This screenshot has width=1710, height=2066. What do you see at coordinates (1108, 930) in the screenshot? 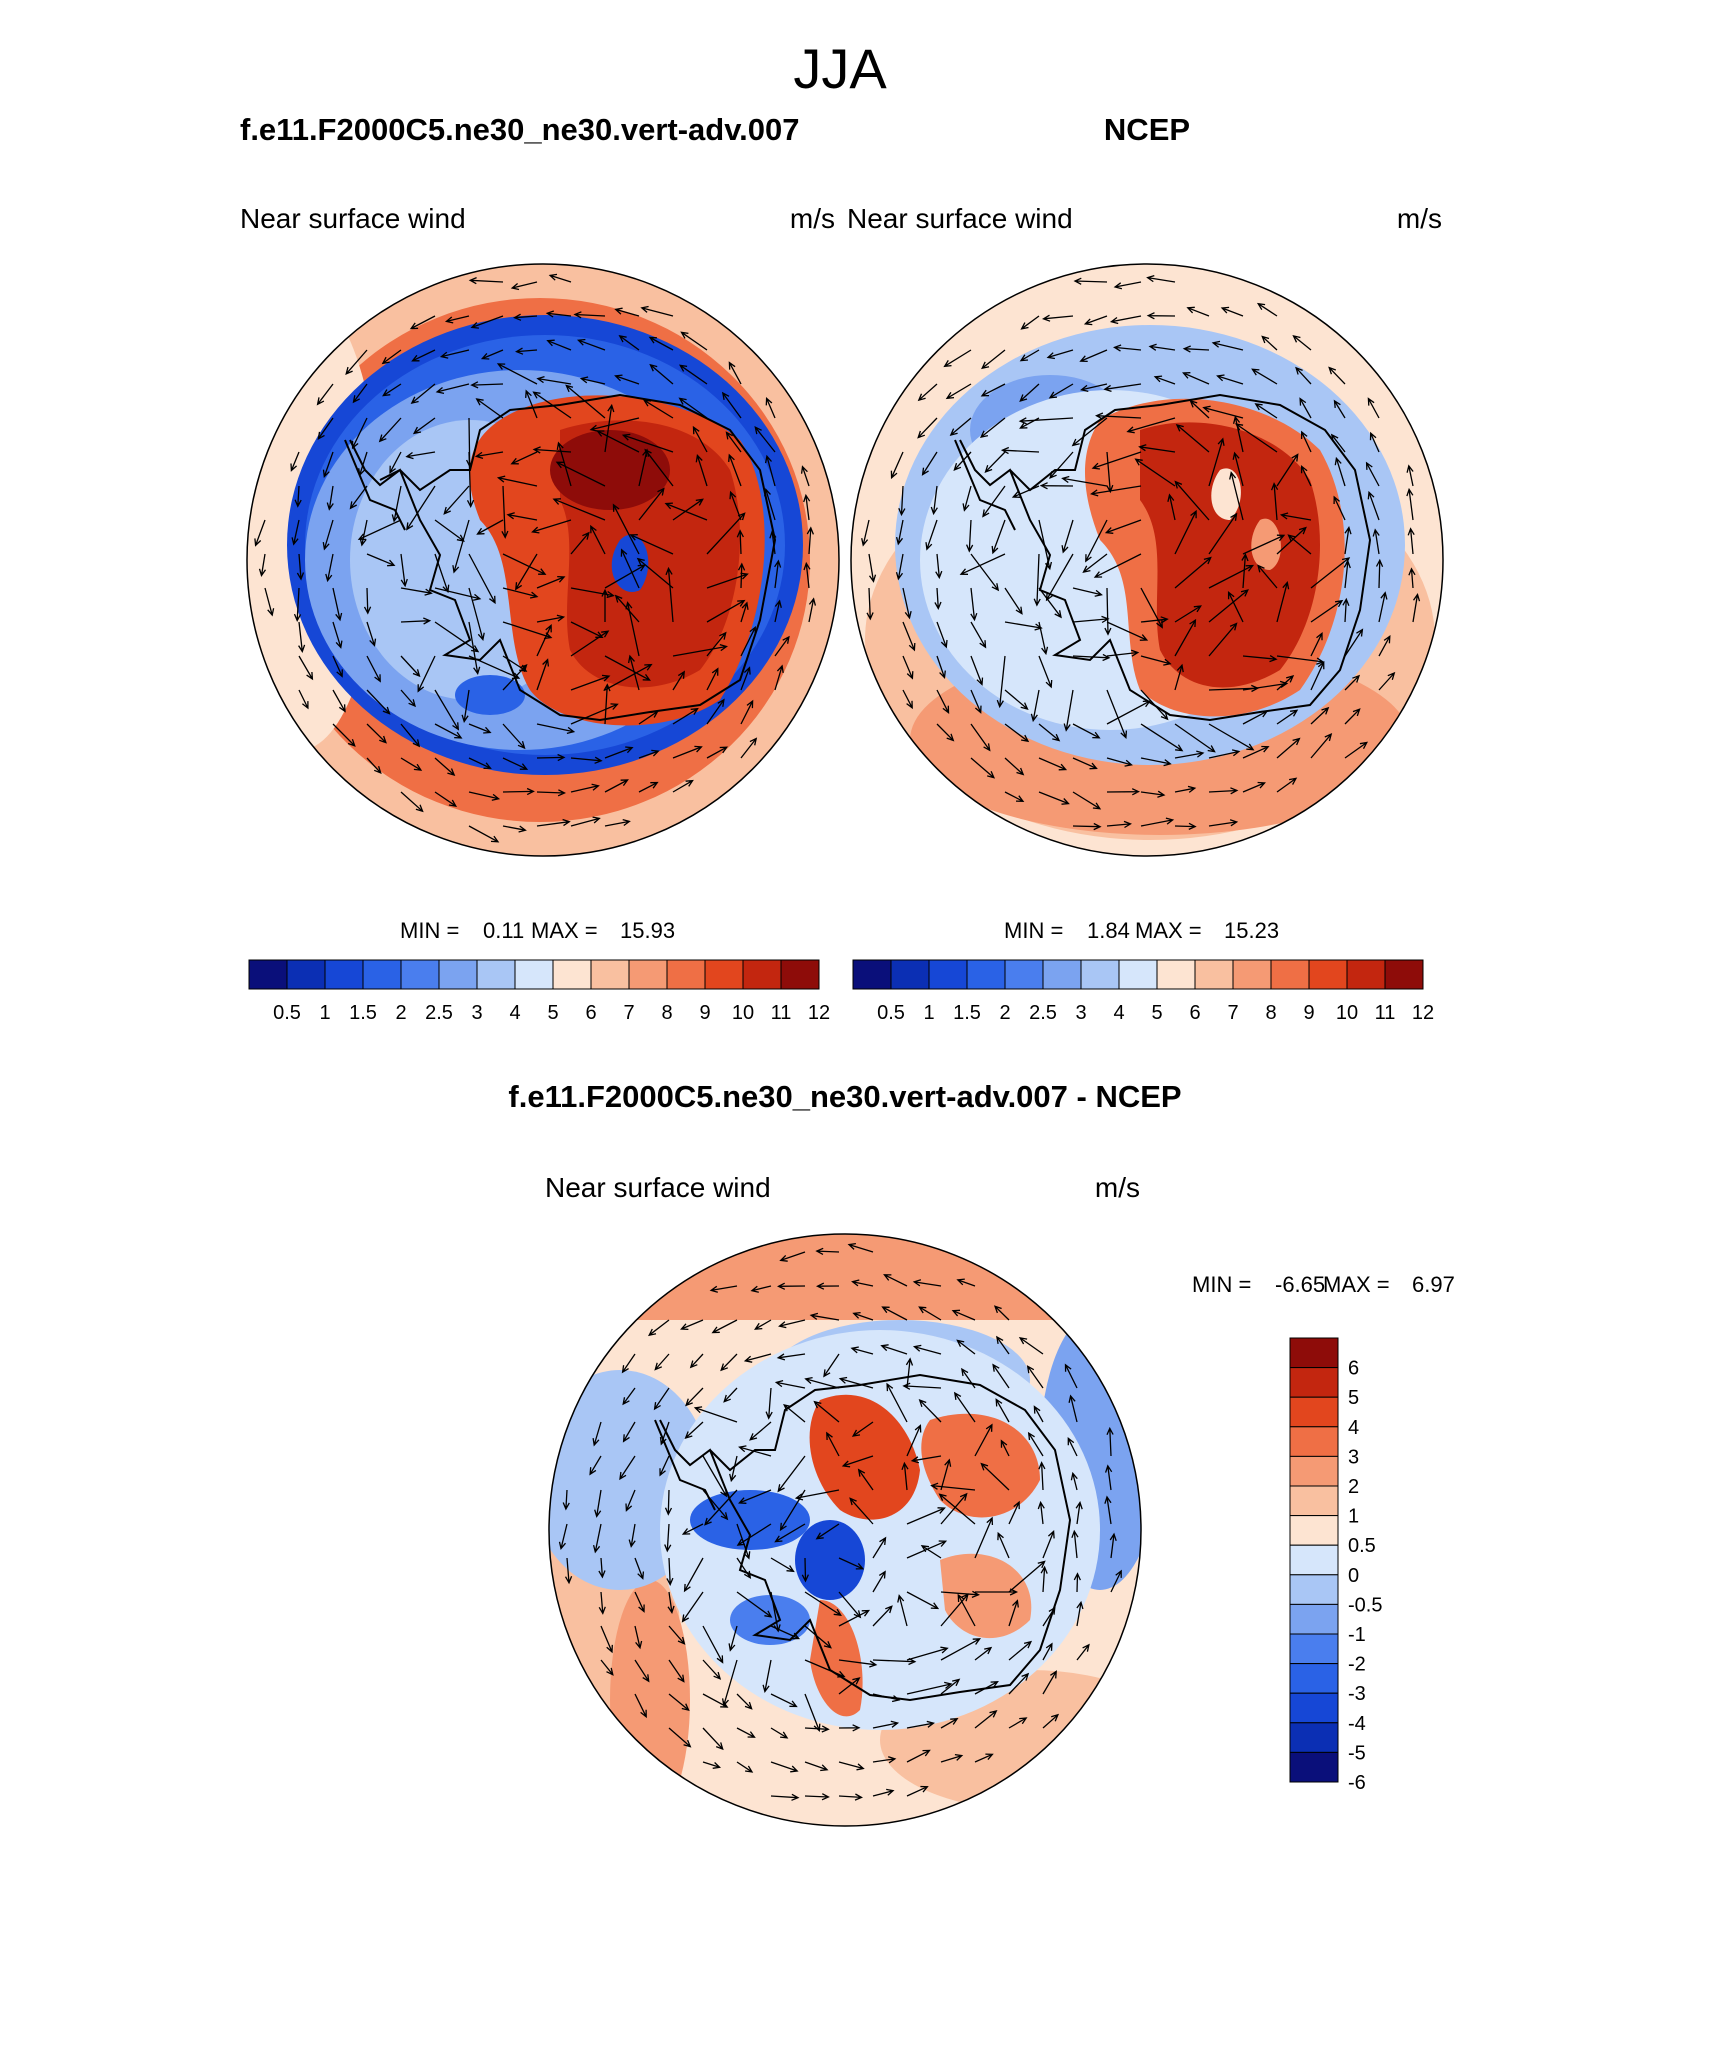
I see `obs-min-value: 1.84` at bounding box center [1108, 930].